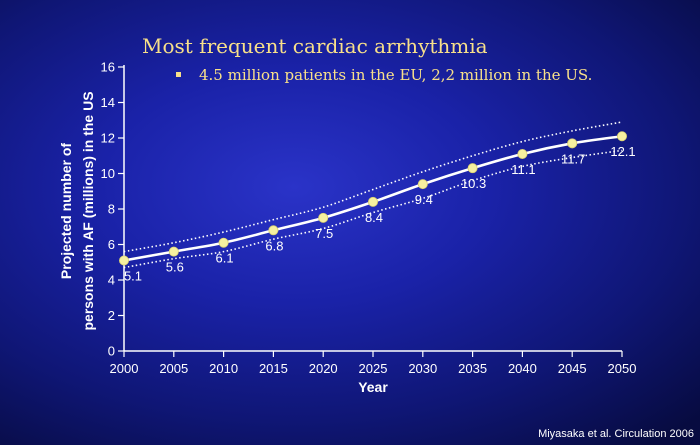 The width and height of the screenshot is (700, 445). I want to click on x-tick-label: 2005, so click(173, 368).